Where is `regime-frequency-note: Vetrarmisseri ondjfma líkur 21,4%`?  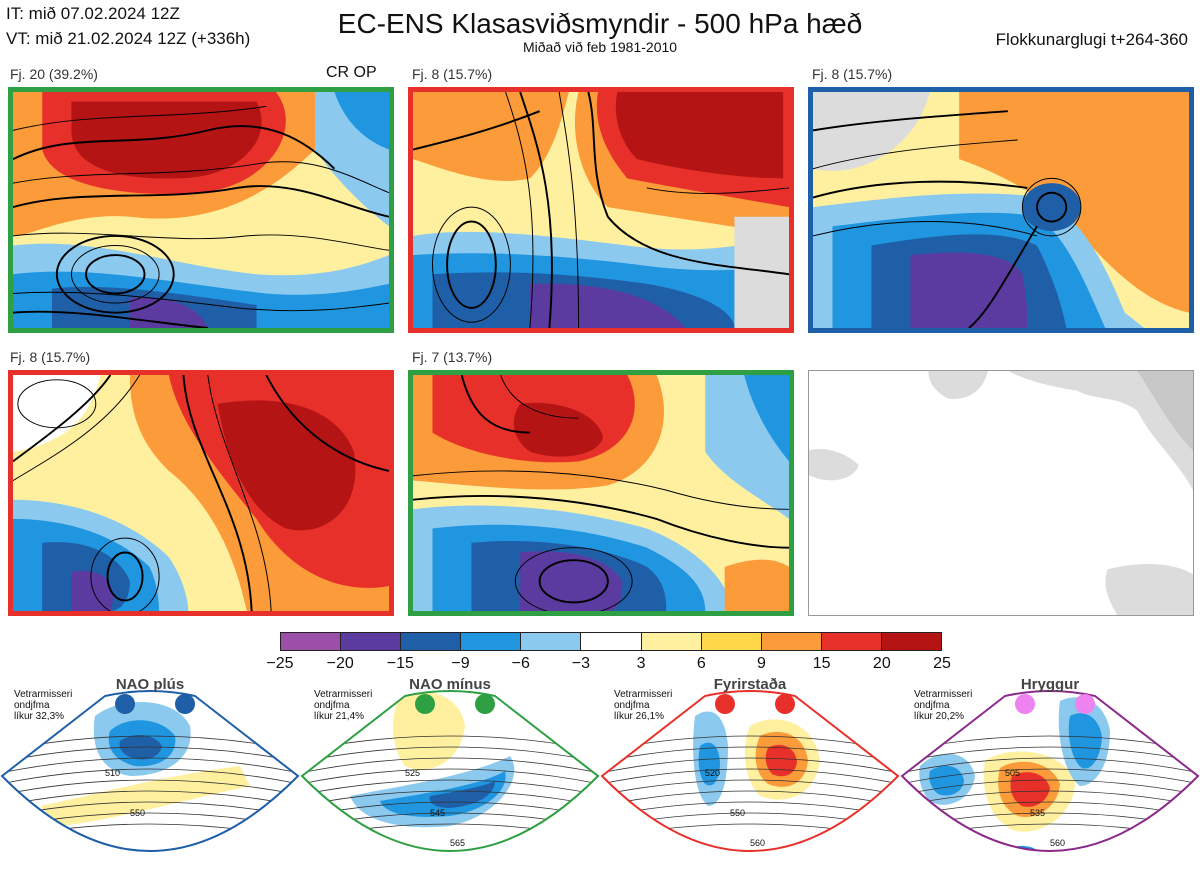
regime-frequency-note: Vetrarmisseri ondjfma líkur 21,4% is located at coordinates (343, 705).